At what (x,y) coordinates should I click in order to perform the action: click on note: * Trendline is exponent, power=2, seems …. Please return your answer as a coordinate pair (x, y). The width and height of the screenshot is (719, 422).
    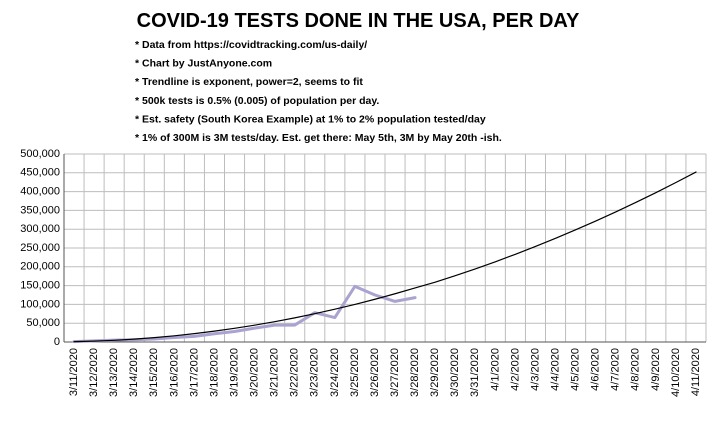
    Looking at the image, I should click on (249, 82).